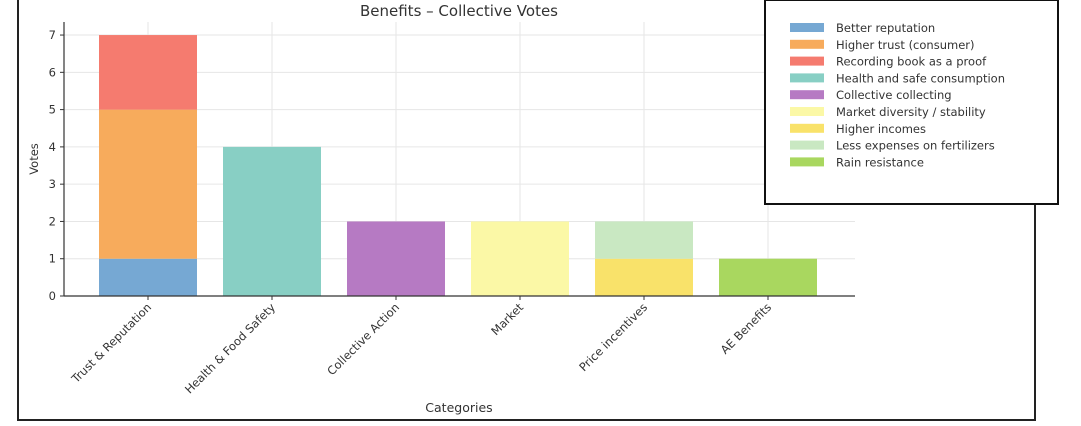  I want to click on y-tick-label: 7, so click(52, 35).